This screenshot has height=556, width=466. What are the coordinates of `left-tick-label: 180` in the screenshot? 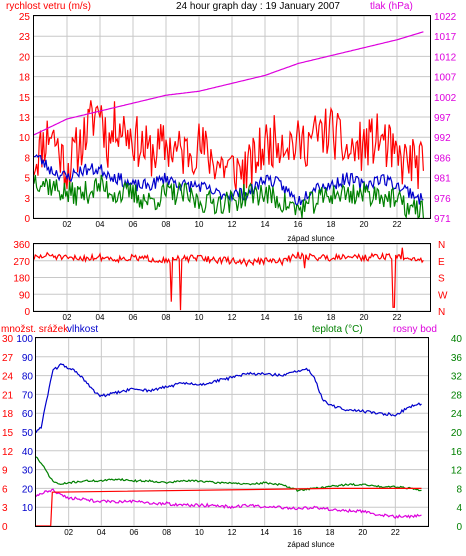 It's located at (21, 279).